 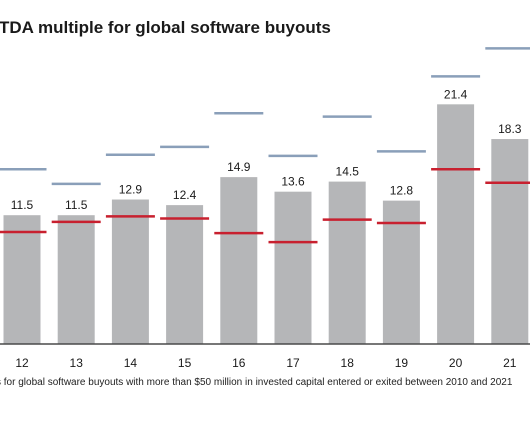 I want to click on data-label: 21.4, so click(x=456, y=94).